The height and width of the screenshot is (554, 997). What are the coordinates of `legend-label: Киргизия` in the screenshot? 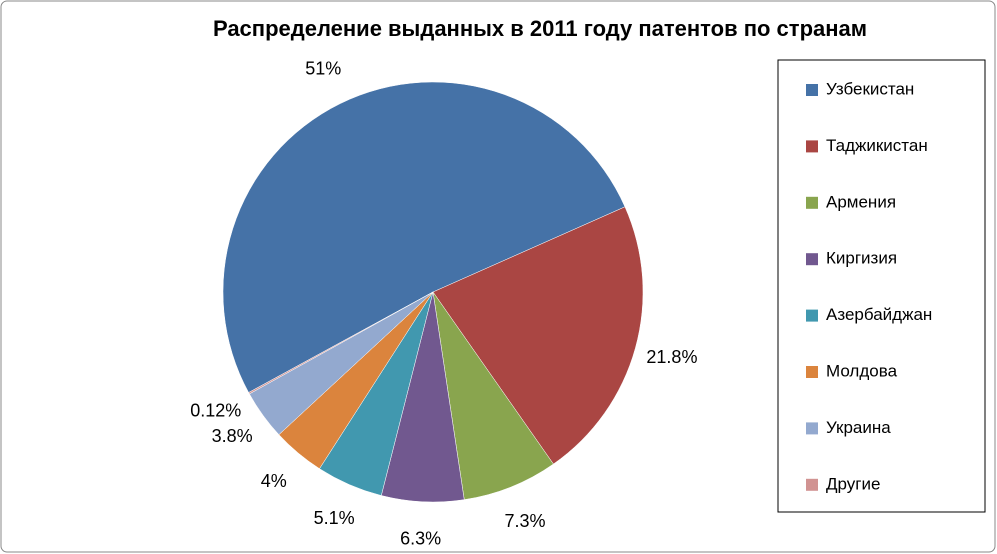 It's located at (861, 258).